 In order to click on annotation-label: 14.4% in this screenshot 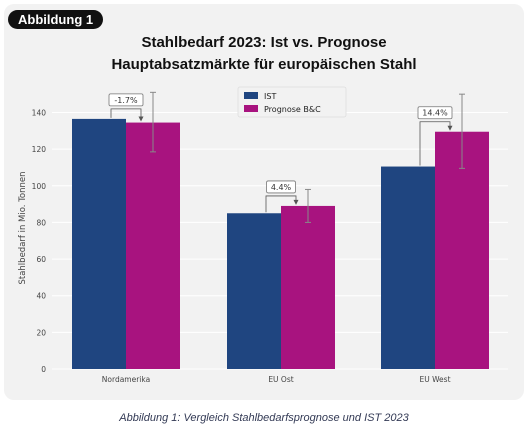, I will do `click(435, 113)`.